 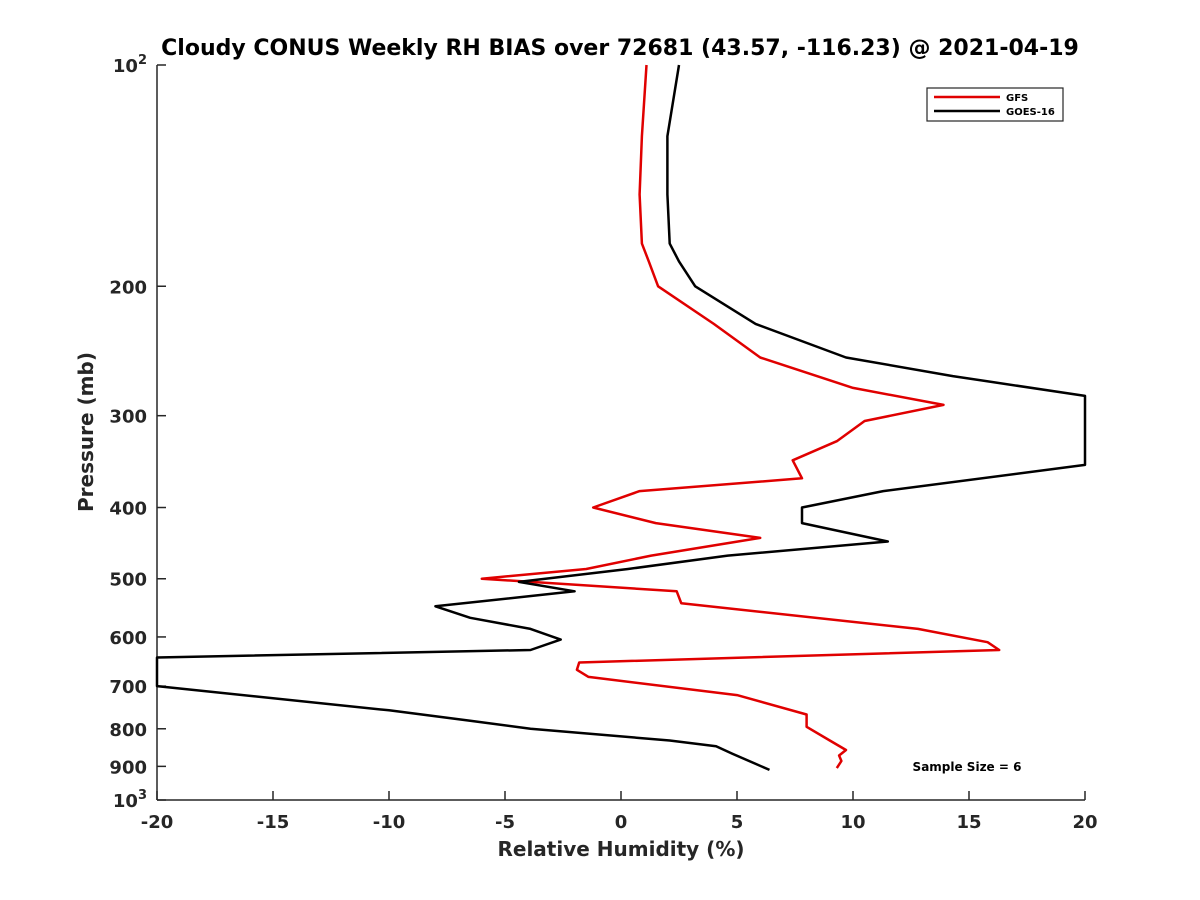 What do you see at coordinates (1017, 98) in the screenshot?
I see `legend-label-gfs: GFS` at bounding box center [1017, 98].